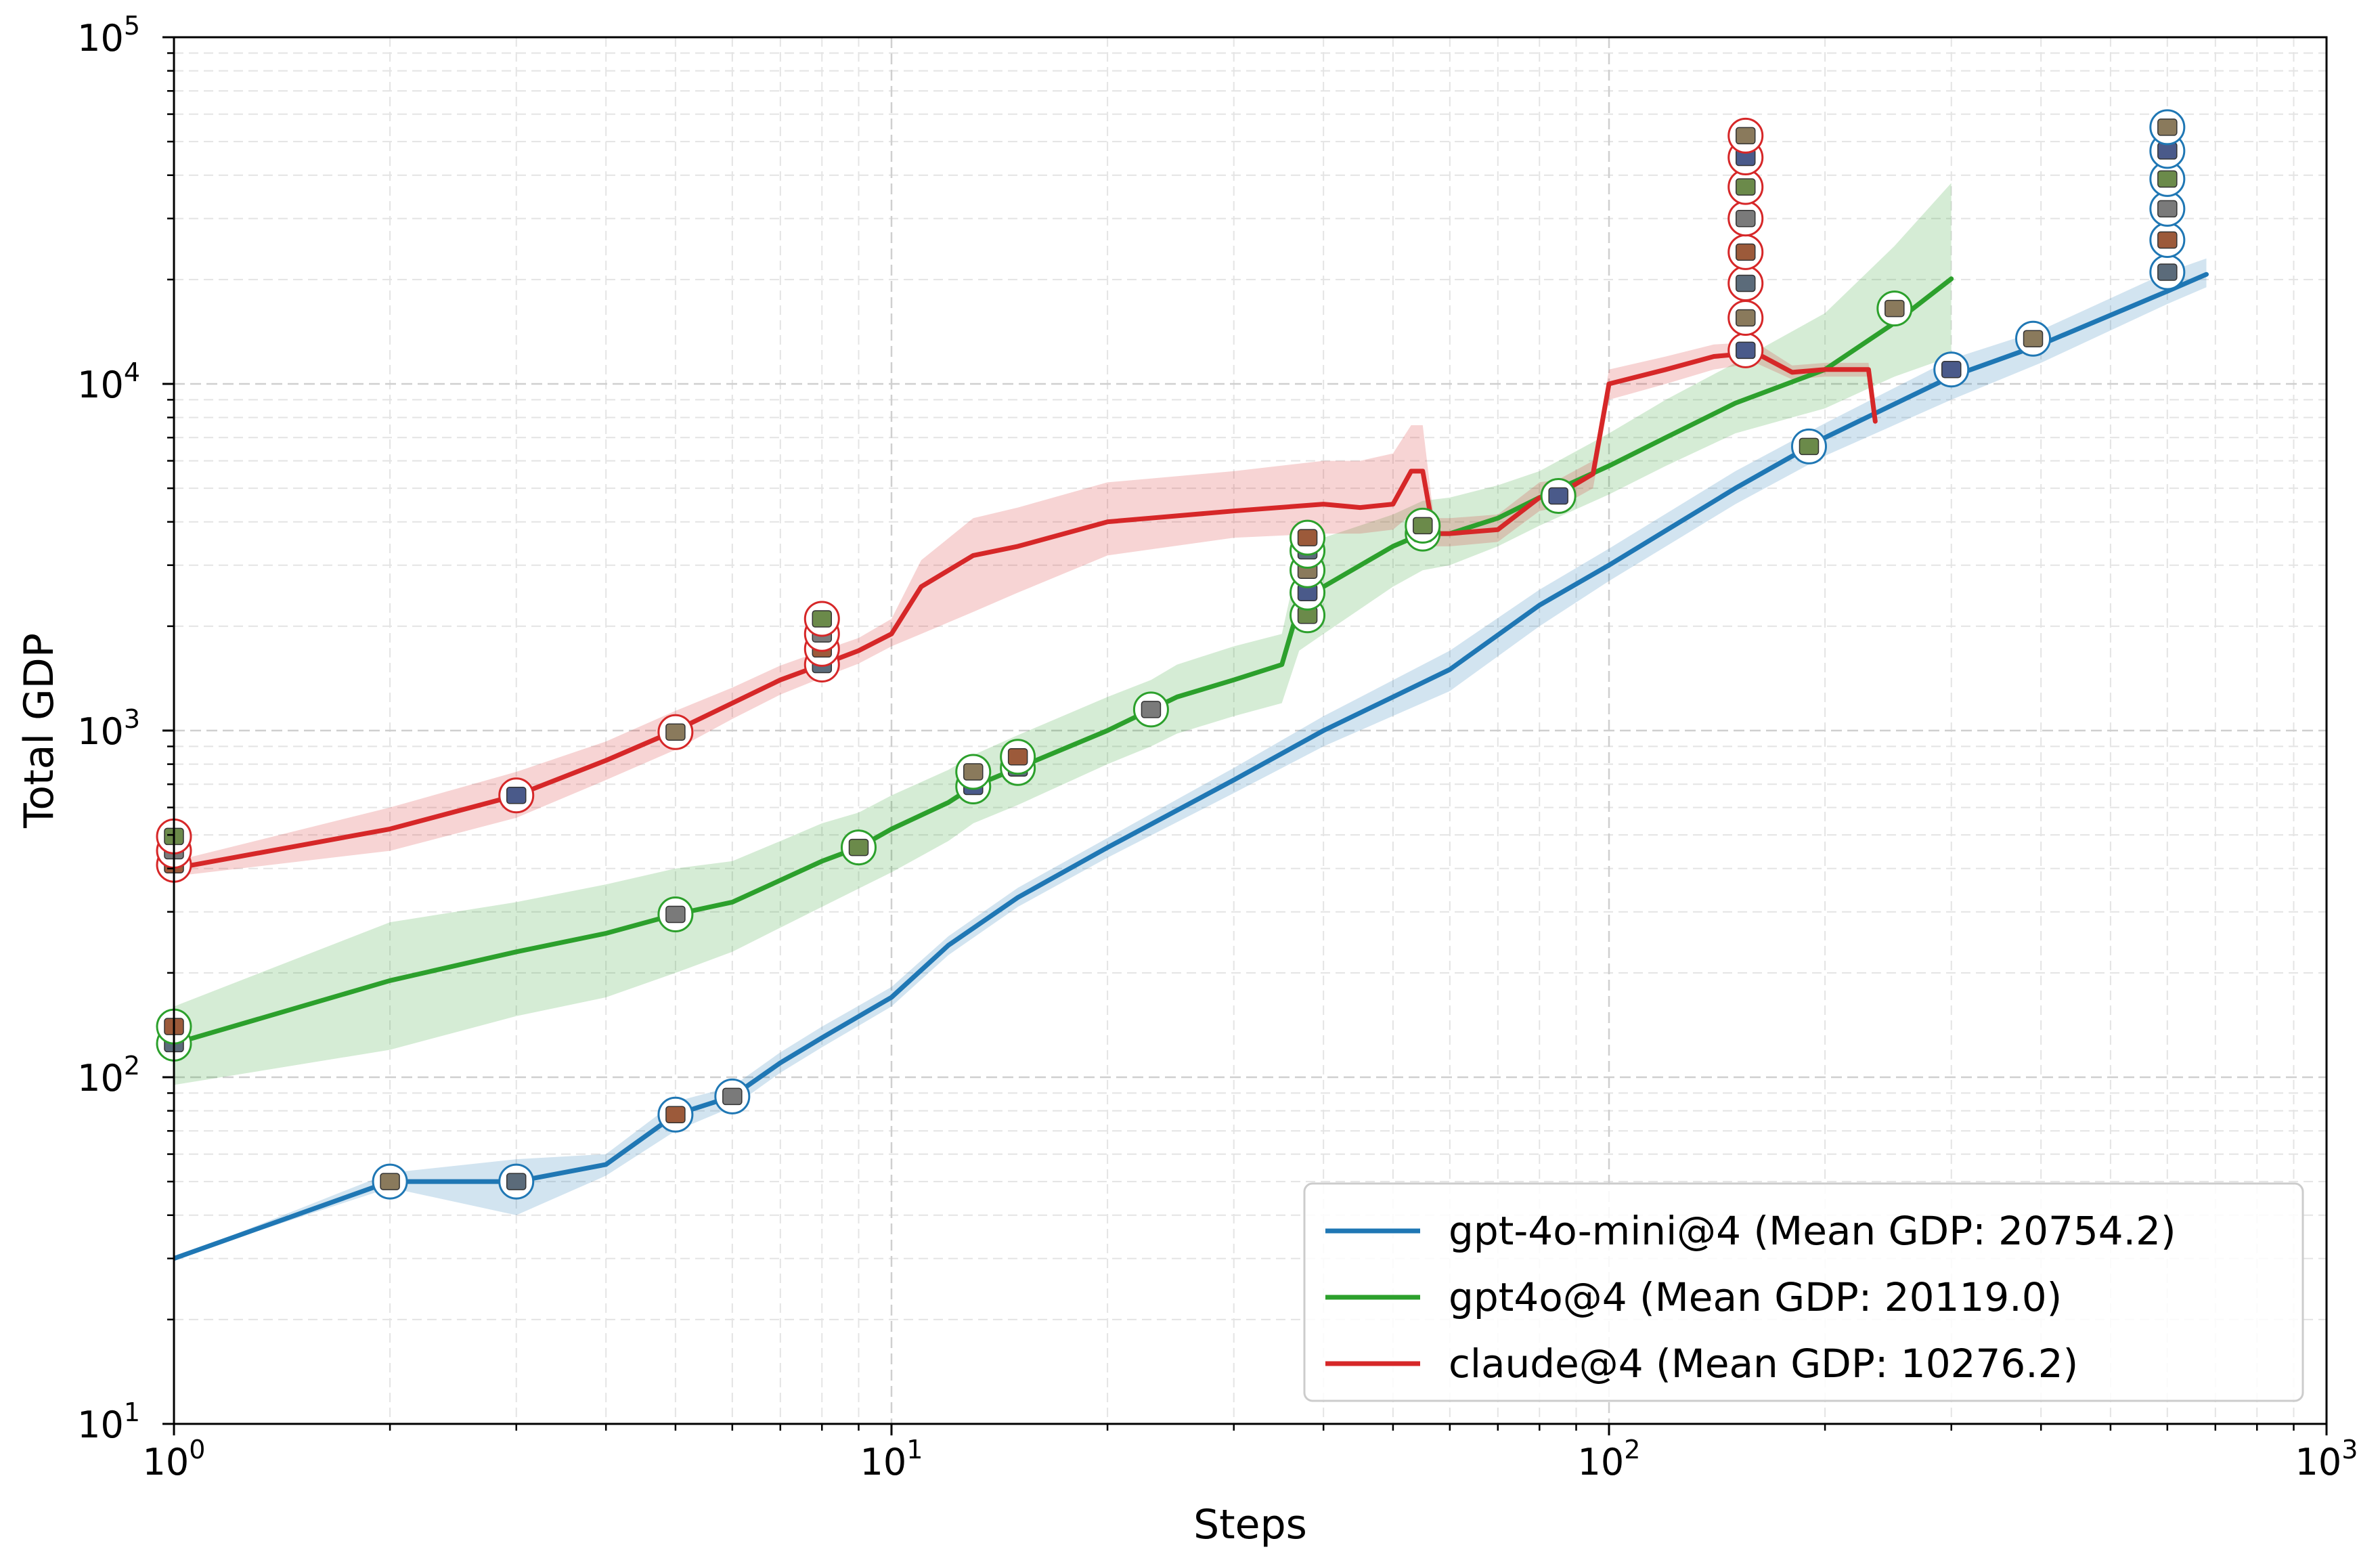 Image resolution: width=2380 pixels, height=1562 pixels. I want to click on legend-box, so click(1803, 1292).